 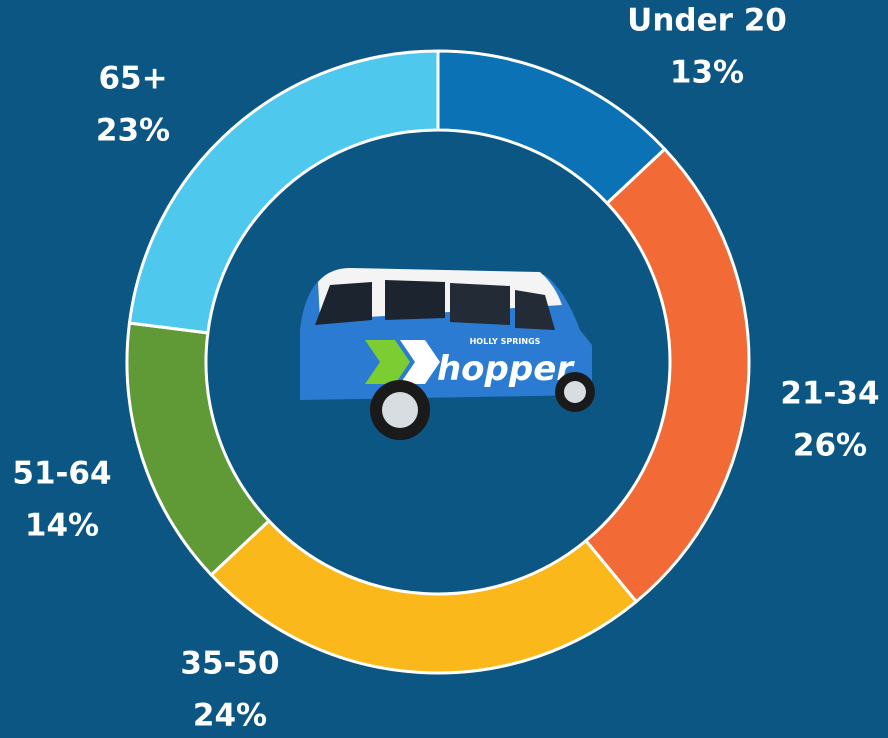 I want to click on value-label: 26%, so click(x=830, y=446).